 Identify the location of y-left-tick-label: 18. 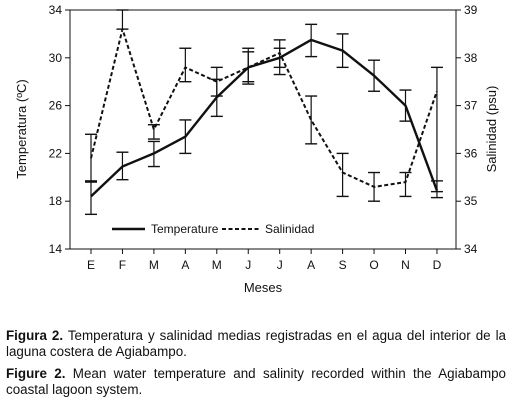
(56, 201).